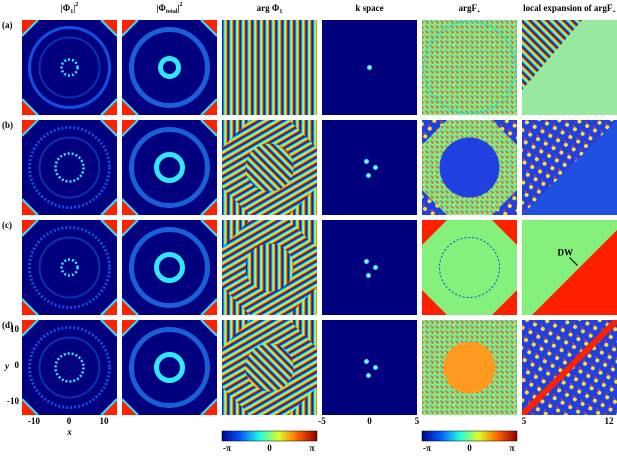  Describe the element at coordinates (280, 12) in the screenshot. I see `text-part: 1` at that location.